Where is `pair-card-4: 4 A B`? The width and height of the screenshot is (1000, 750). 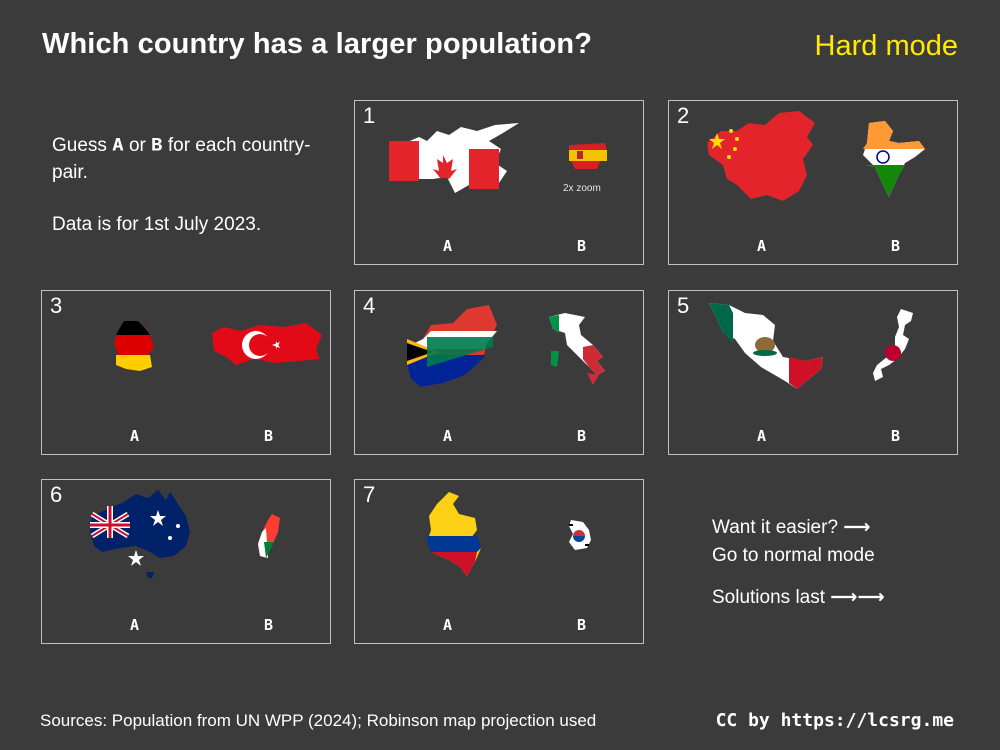
pair-card-4: 4 A B is located at coordinates (499, 372).